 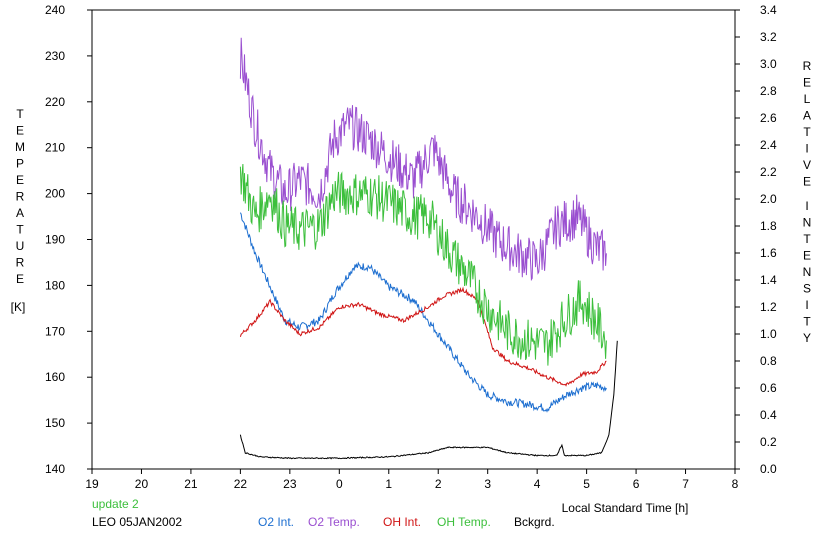 I want to click on x-axis-label: Local Standard Time [h], so click(x=625, y=508).